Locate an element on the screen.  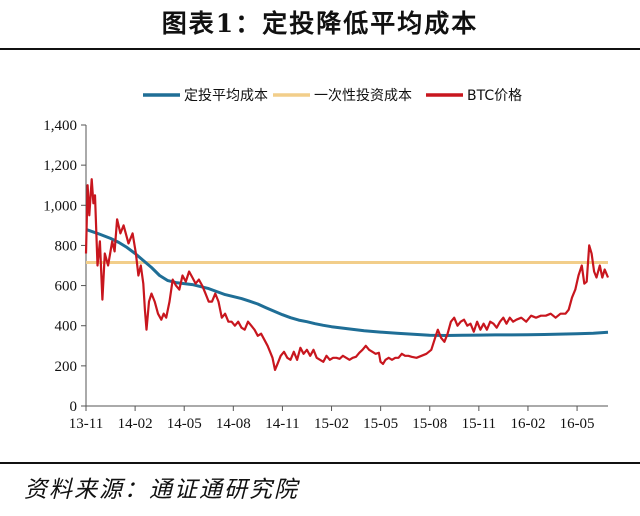
x-tick-label: 14-02 is located at coordinates (135, 424).